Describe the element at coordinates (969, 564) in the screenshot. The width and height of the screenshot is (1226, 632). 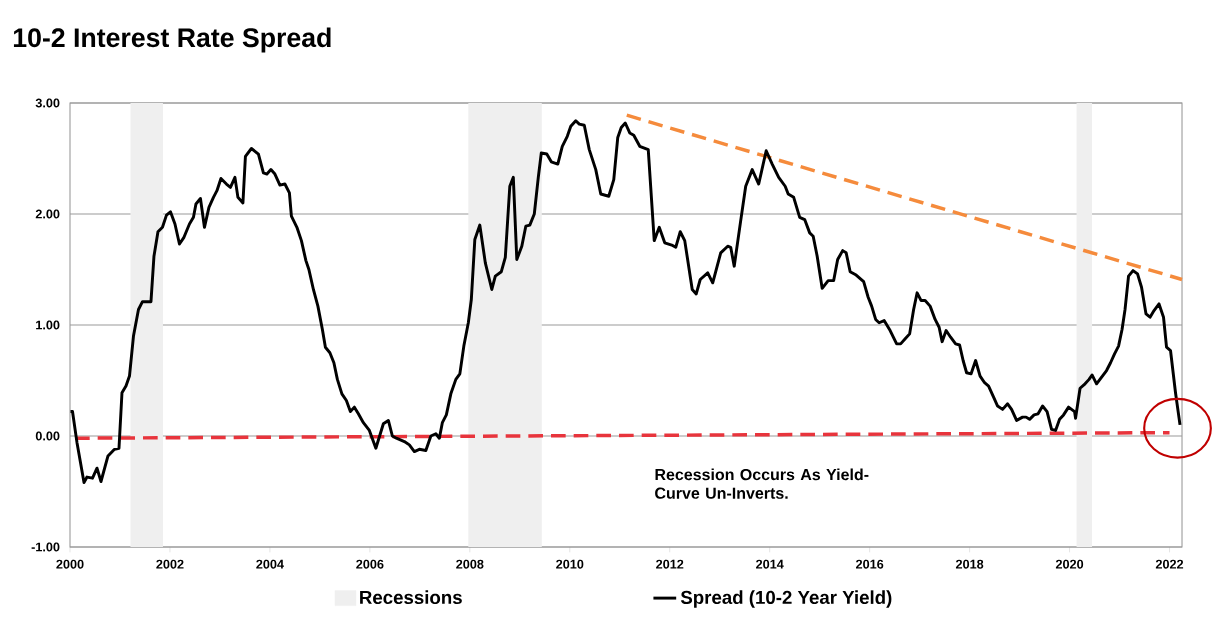
I see `x-tick-label: 2018` at that location.